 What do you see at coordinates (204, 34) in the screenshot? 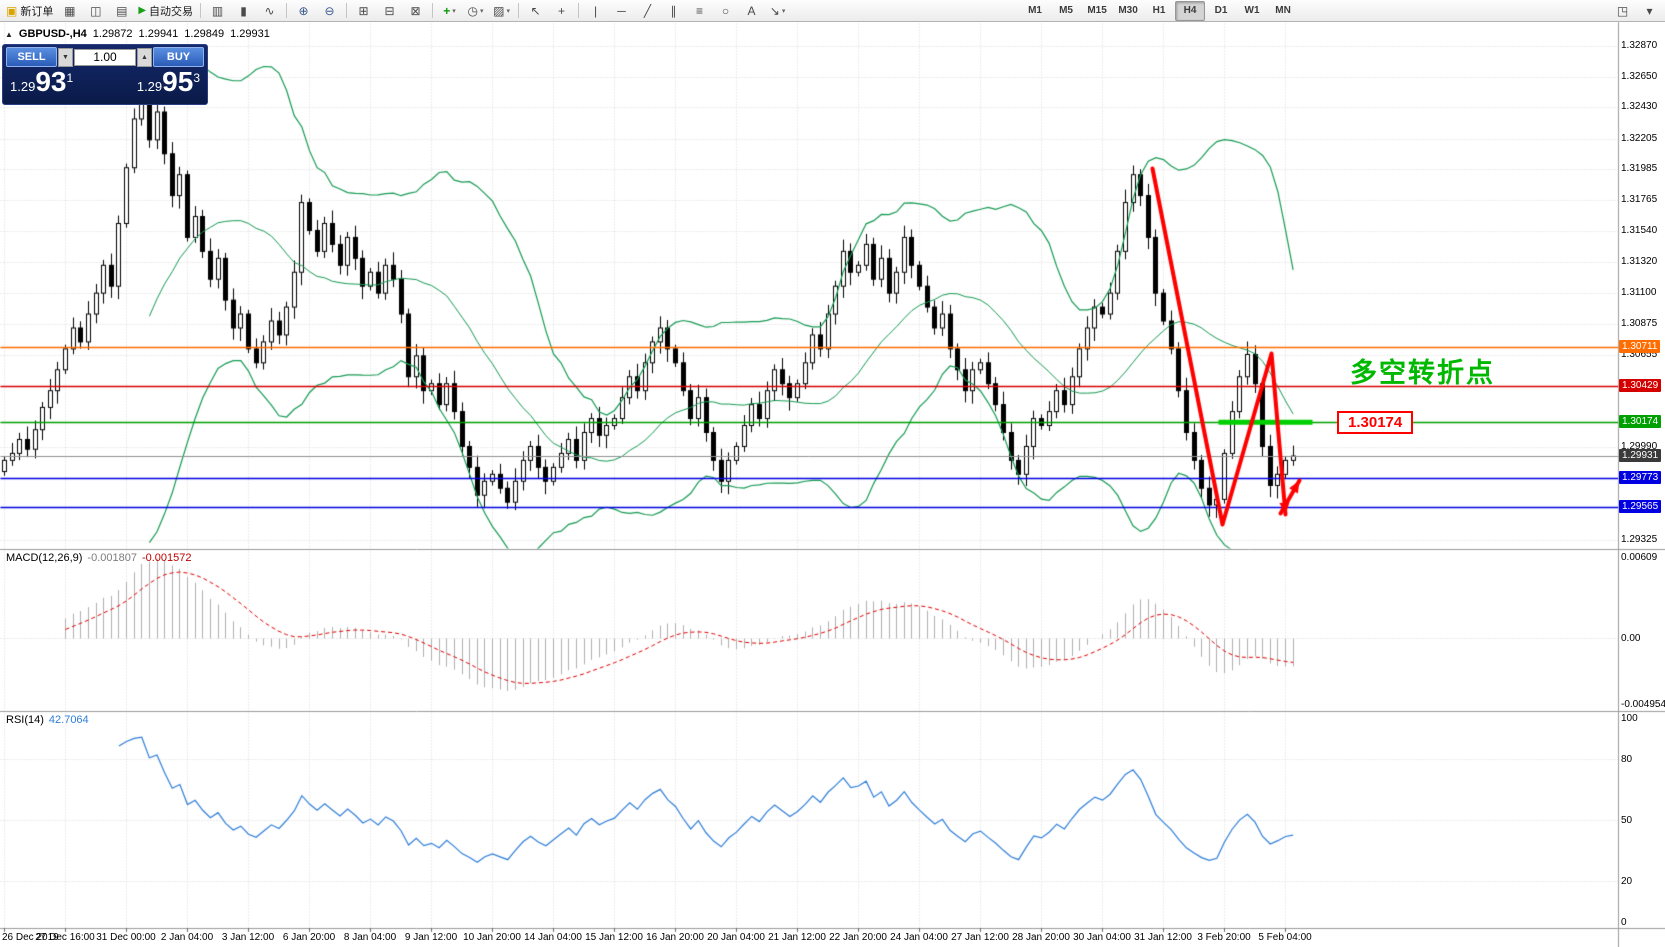
I see `low-value: 1.29849` at bounding box center [204, 34].